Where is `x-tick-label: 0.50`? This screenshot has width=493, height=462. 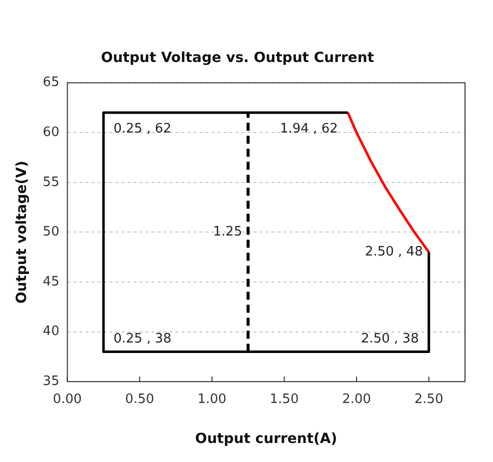 x-tick-label: 0.50 is located at coordinates (139, 399).